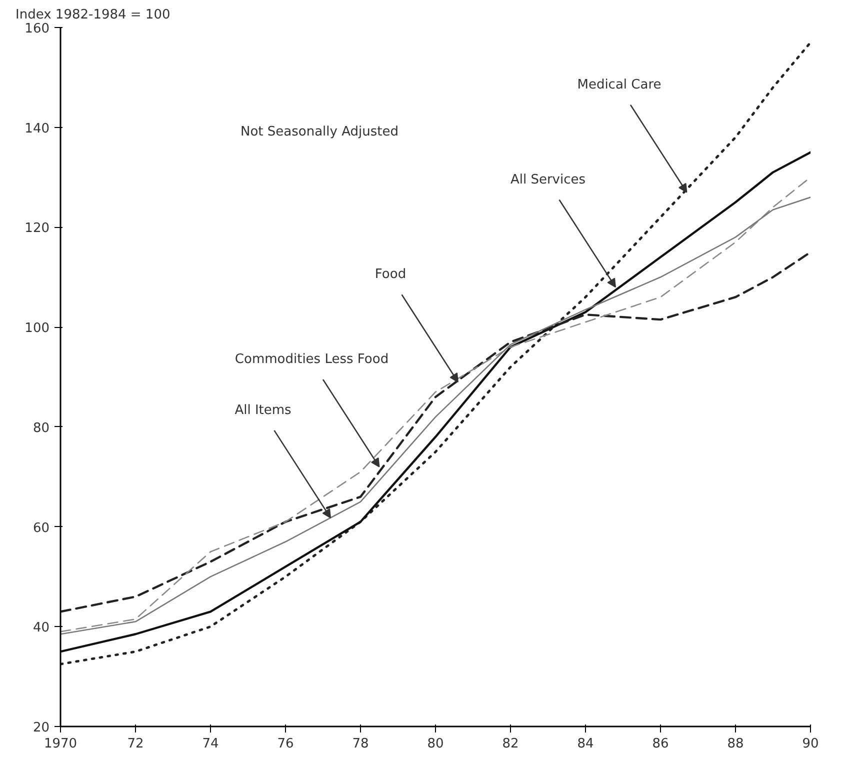  What do you see at coordinates (263, 410) in the screenshot?
I see `annotation: All Items` at bounding box center [263, 410].